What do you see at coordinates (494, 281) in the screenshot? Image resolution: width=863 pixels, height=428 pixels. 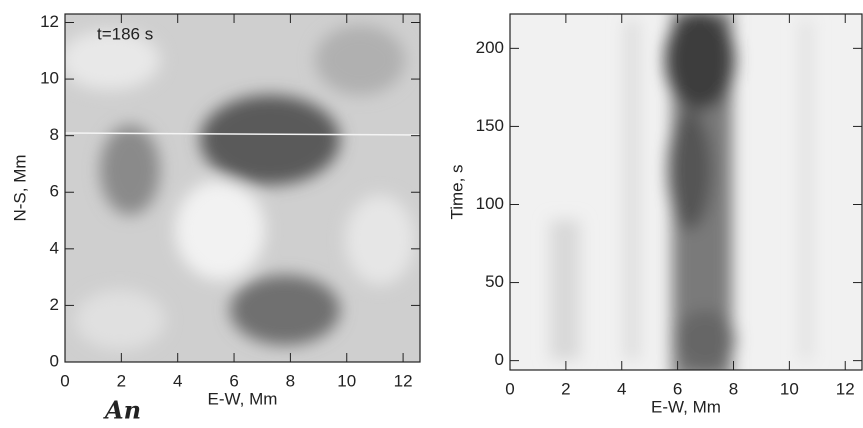 I see `y-tick-label: 50` at bounding box center [494, 281].